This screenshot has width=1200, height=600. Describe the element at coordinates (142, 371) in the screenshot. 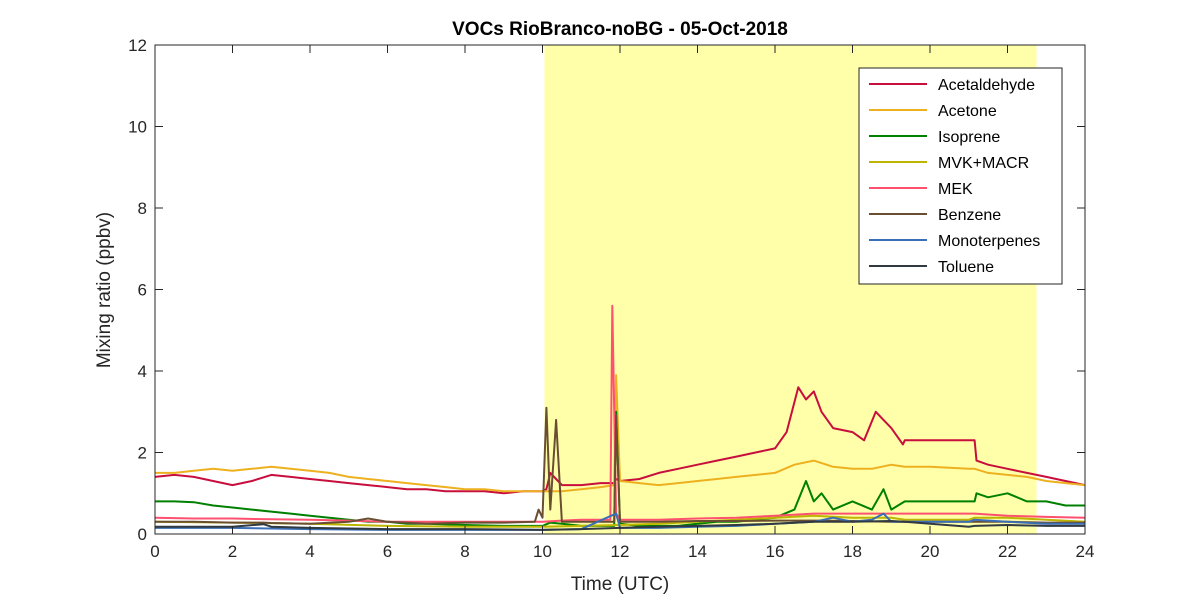

I see `y-tick-label: 4` at that location.